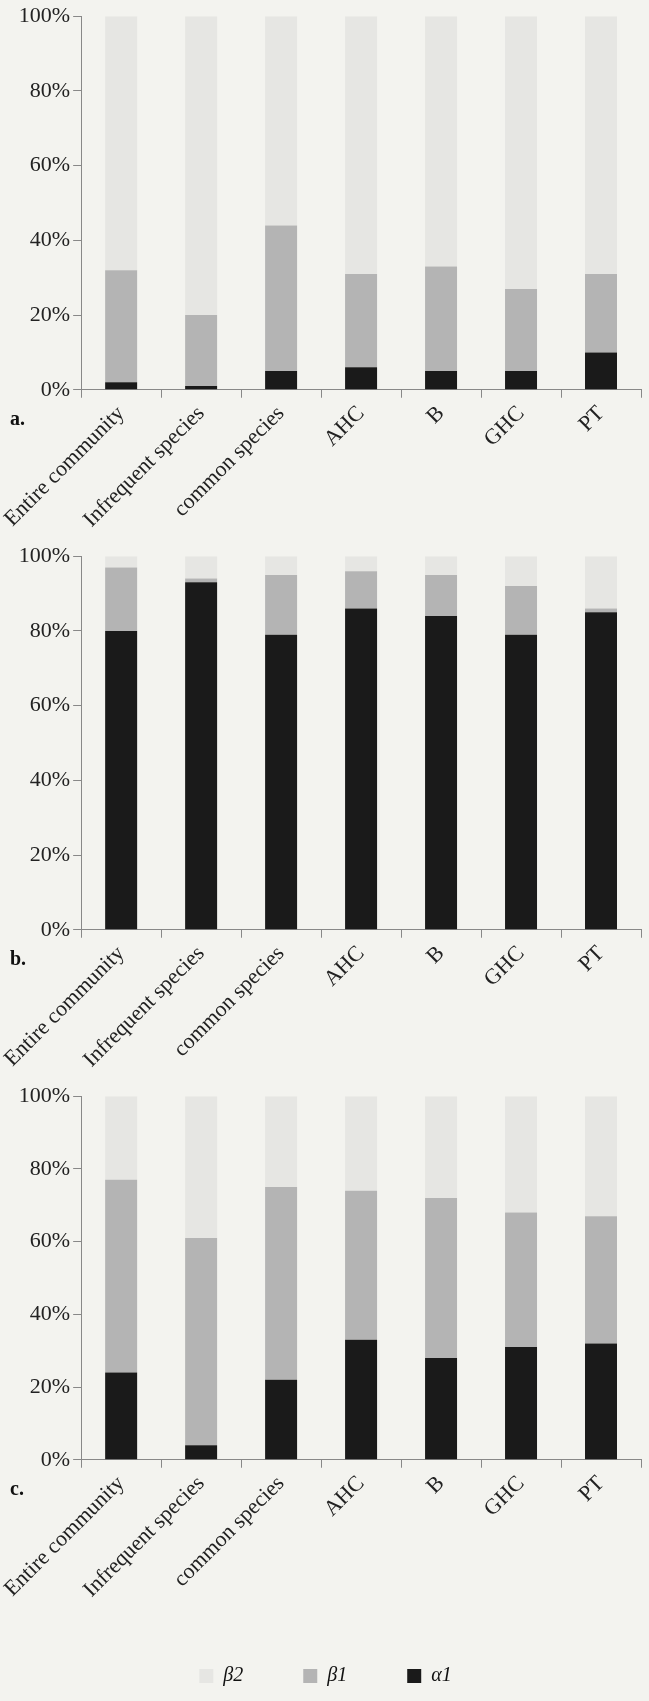 This screenshot has width=649, height=1701. I want to click on legend-label: α1, so click(441, 1674).